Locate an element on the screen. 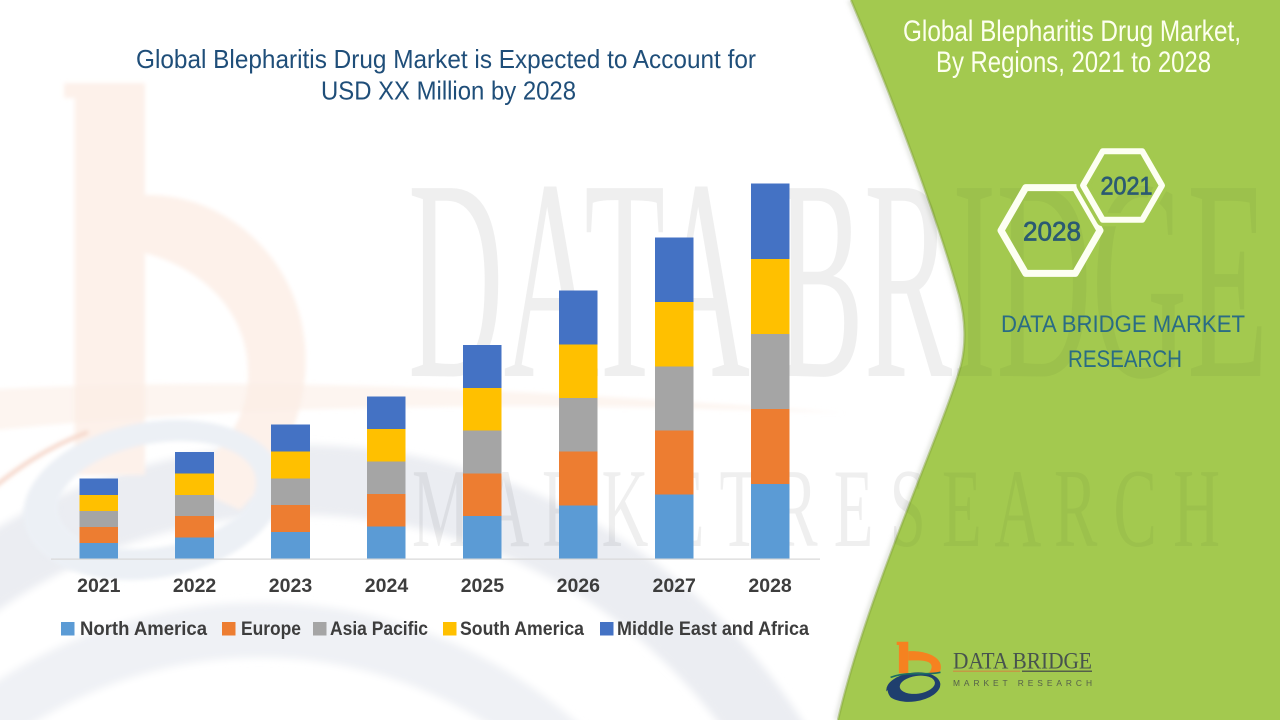 The width and height of the screenshot is (1280, 720). svg-text: RESEARCH is located at coordinates (1125, 359).